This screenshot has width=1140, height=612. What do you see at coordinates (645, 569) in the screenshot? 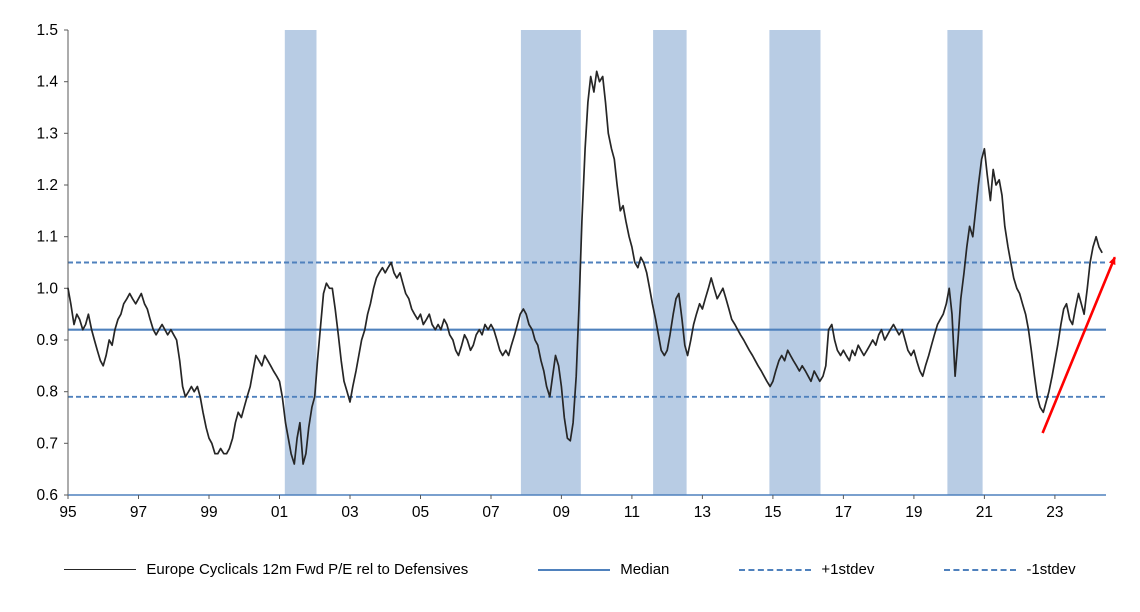
I see `legend-label-median: Median` at bounding box center [645, 569].